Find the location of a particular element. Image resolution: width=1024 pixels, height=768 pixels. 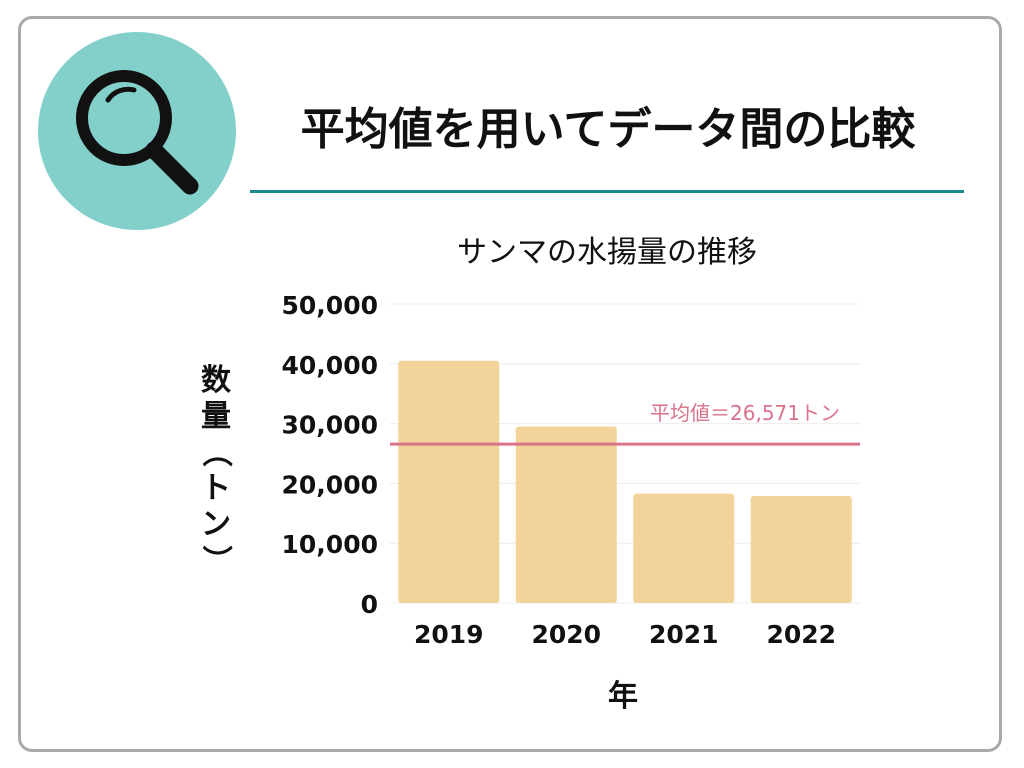

icon-badge is located at coordinates (137, 131).